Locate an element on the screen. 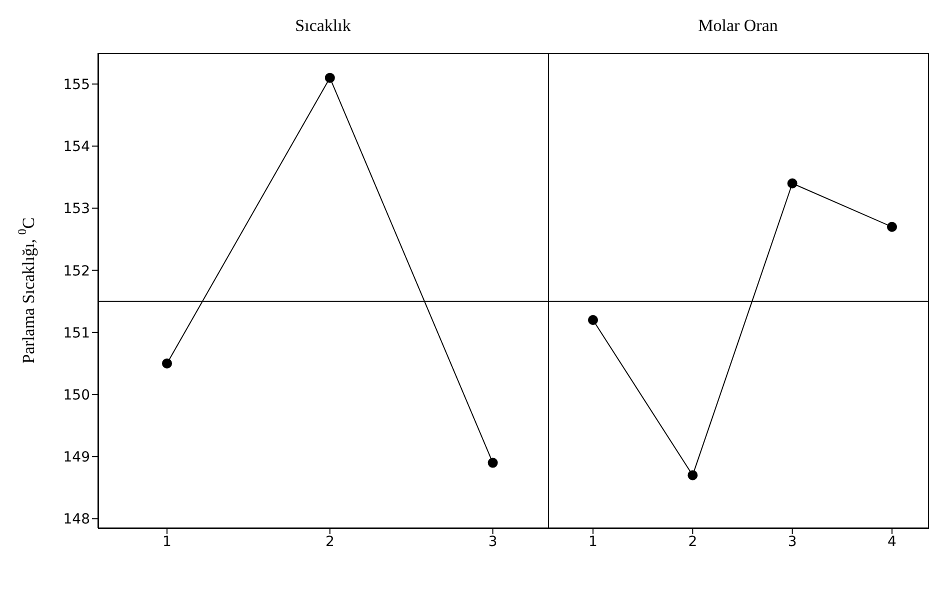 The width and height of the screenshot is (942, 601). y-tick-label: 153 is located at coordinates (76, 209).